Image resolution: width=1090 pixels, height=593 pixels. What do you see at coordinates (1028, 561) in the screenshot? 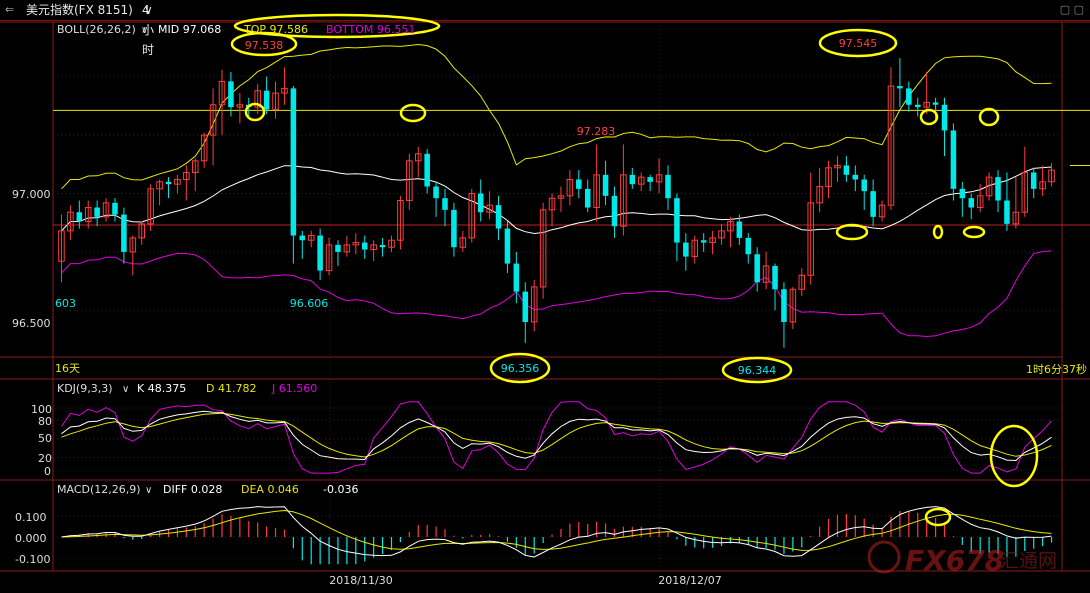
I see `watermark-subtext: 汇通网` at bounding box center [1028, 561].